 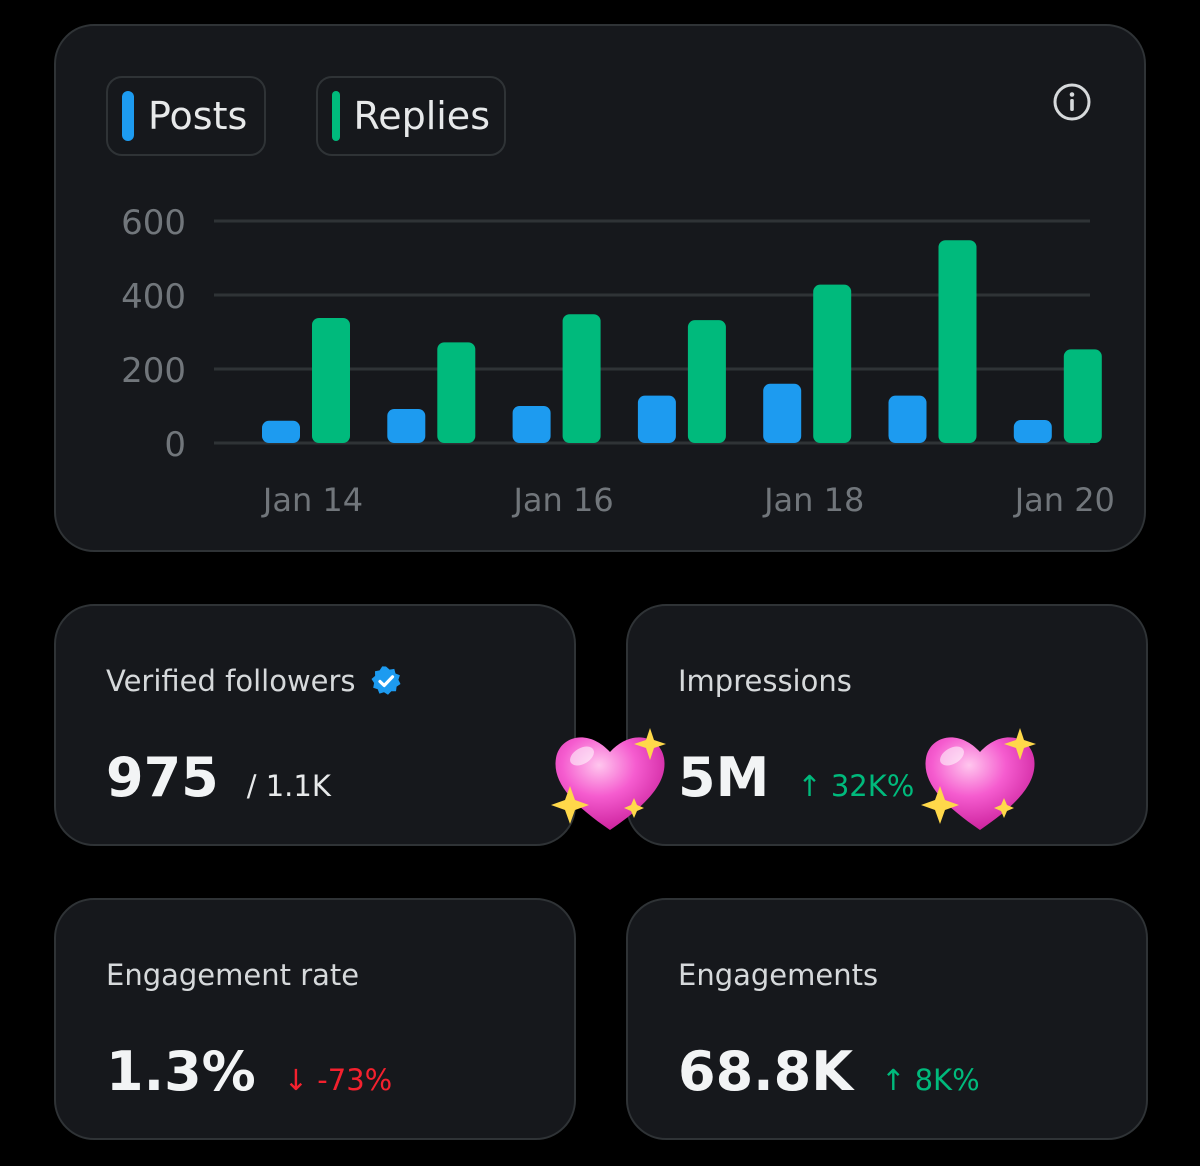 What do you see at coordinates (1064, 500) in the screenshot?
I see `x-tick-label: Jan 20` at bounding box center [1064, 500].